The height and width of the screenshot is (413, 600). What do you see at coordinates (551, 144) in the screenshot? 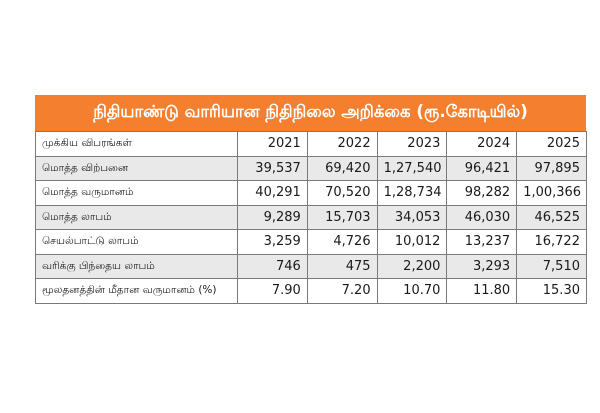
I see `header-year-cell: 2025` at bounding box center [551, 144].